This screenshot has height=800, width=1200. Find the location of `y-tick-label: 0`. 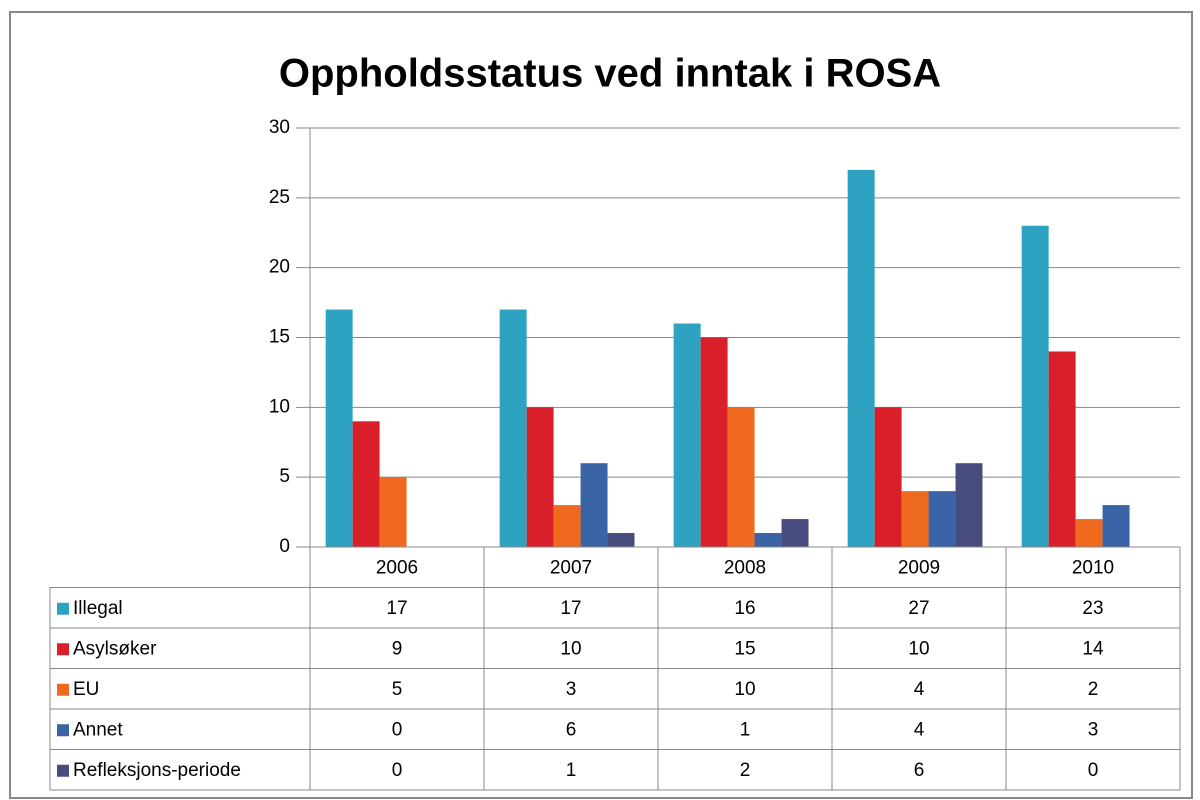

y-tick-label: 0 is located at coordinates (284, 546).